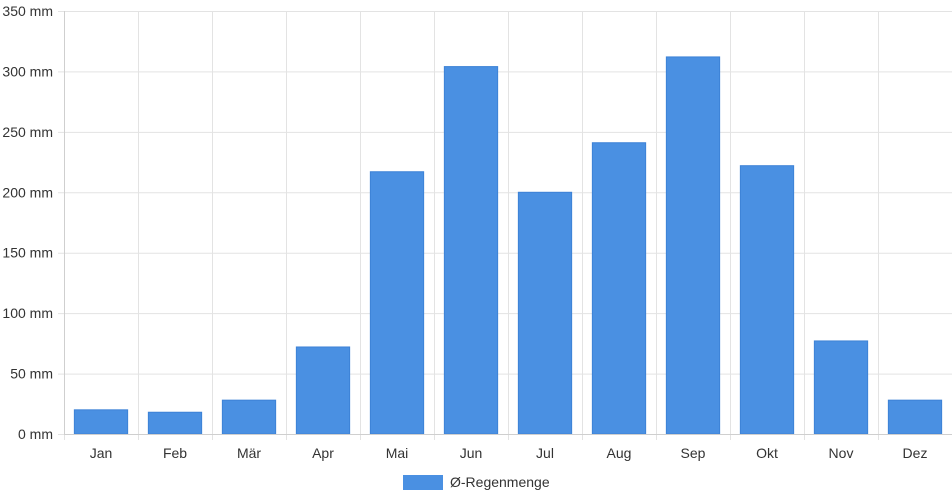  What do you see at coordinates (35, 434) in the screenshot?
I see `y-tick-label: 0 mm` at bounding box center [35, 434].